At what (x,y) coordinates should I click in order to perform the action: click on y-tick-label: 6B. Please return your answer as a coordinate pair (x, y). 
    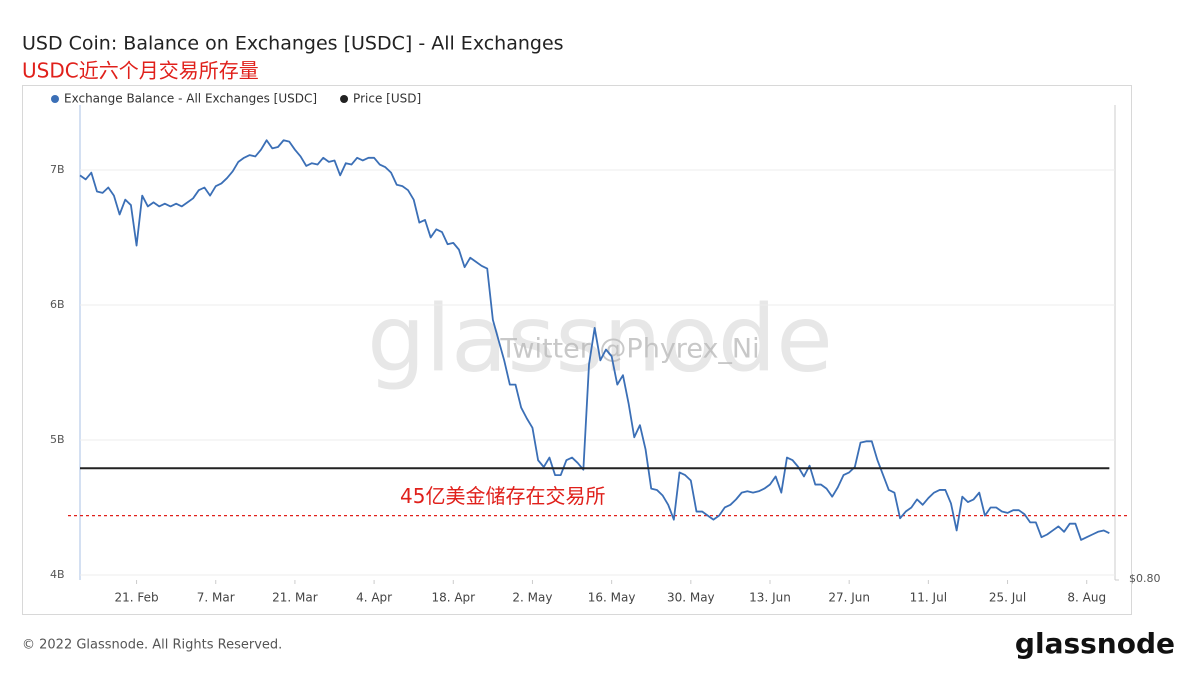
    Looking at the image, I should click on (57, 304).